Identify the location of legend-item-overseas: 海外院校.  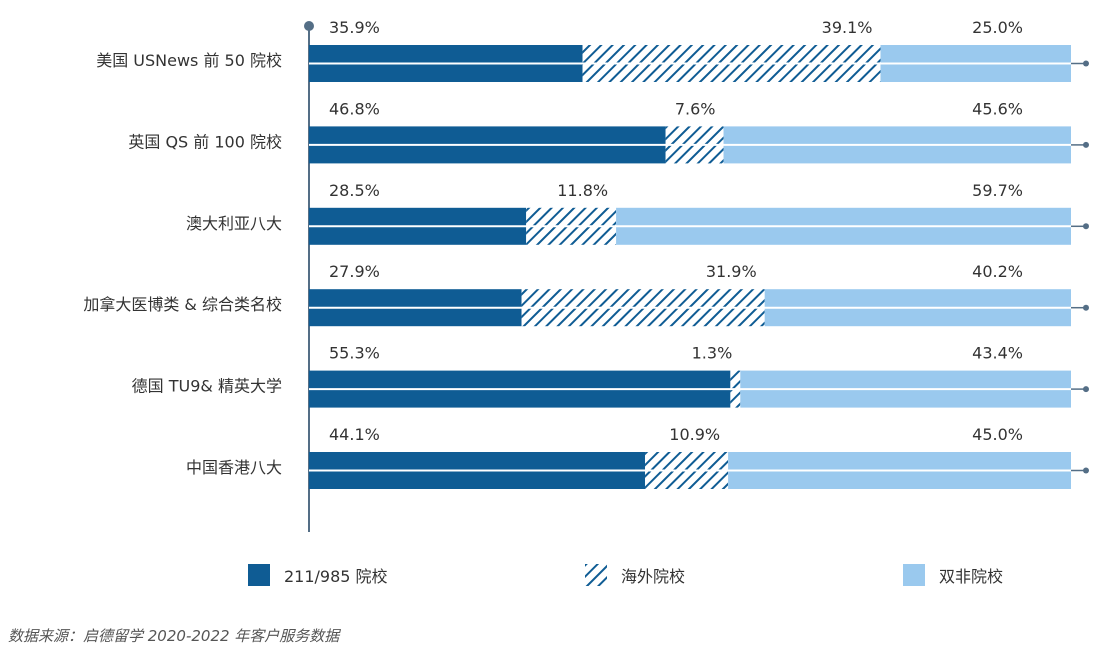
(635, 575).